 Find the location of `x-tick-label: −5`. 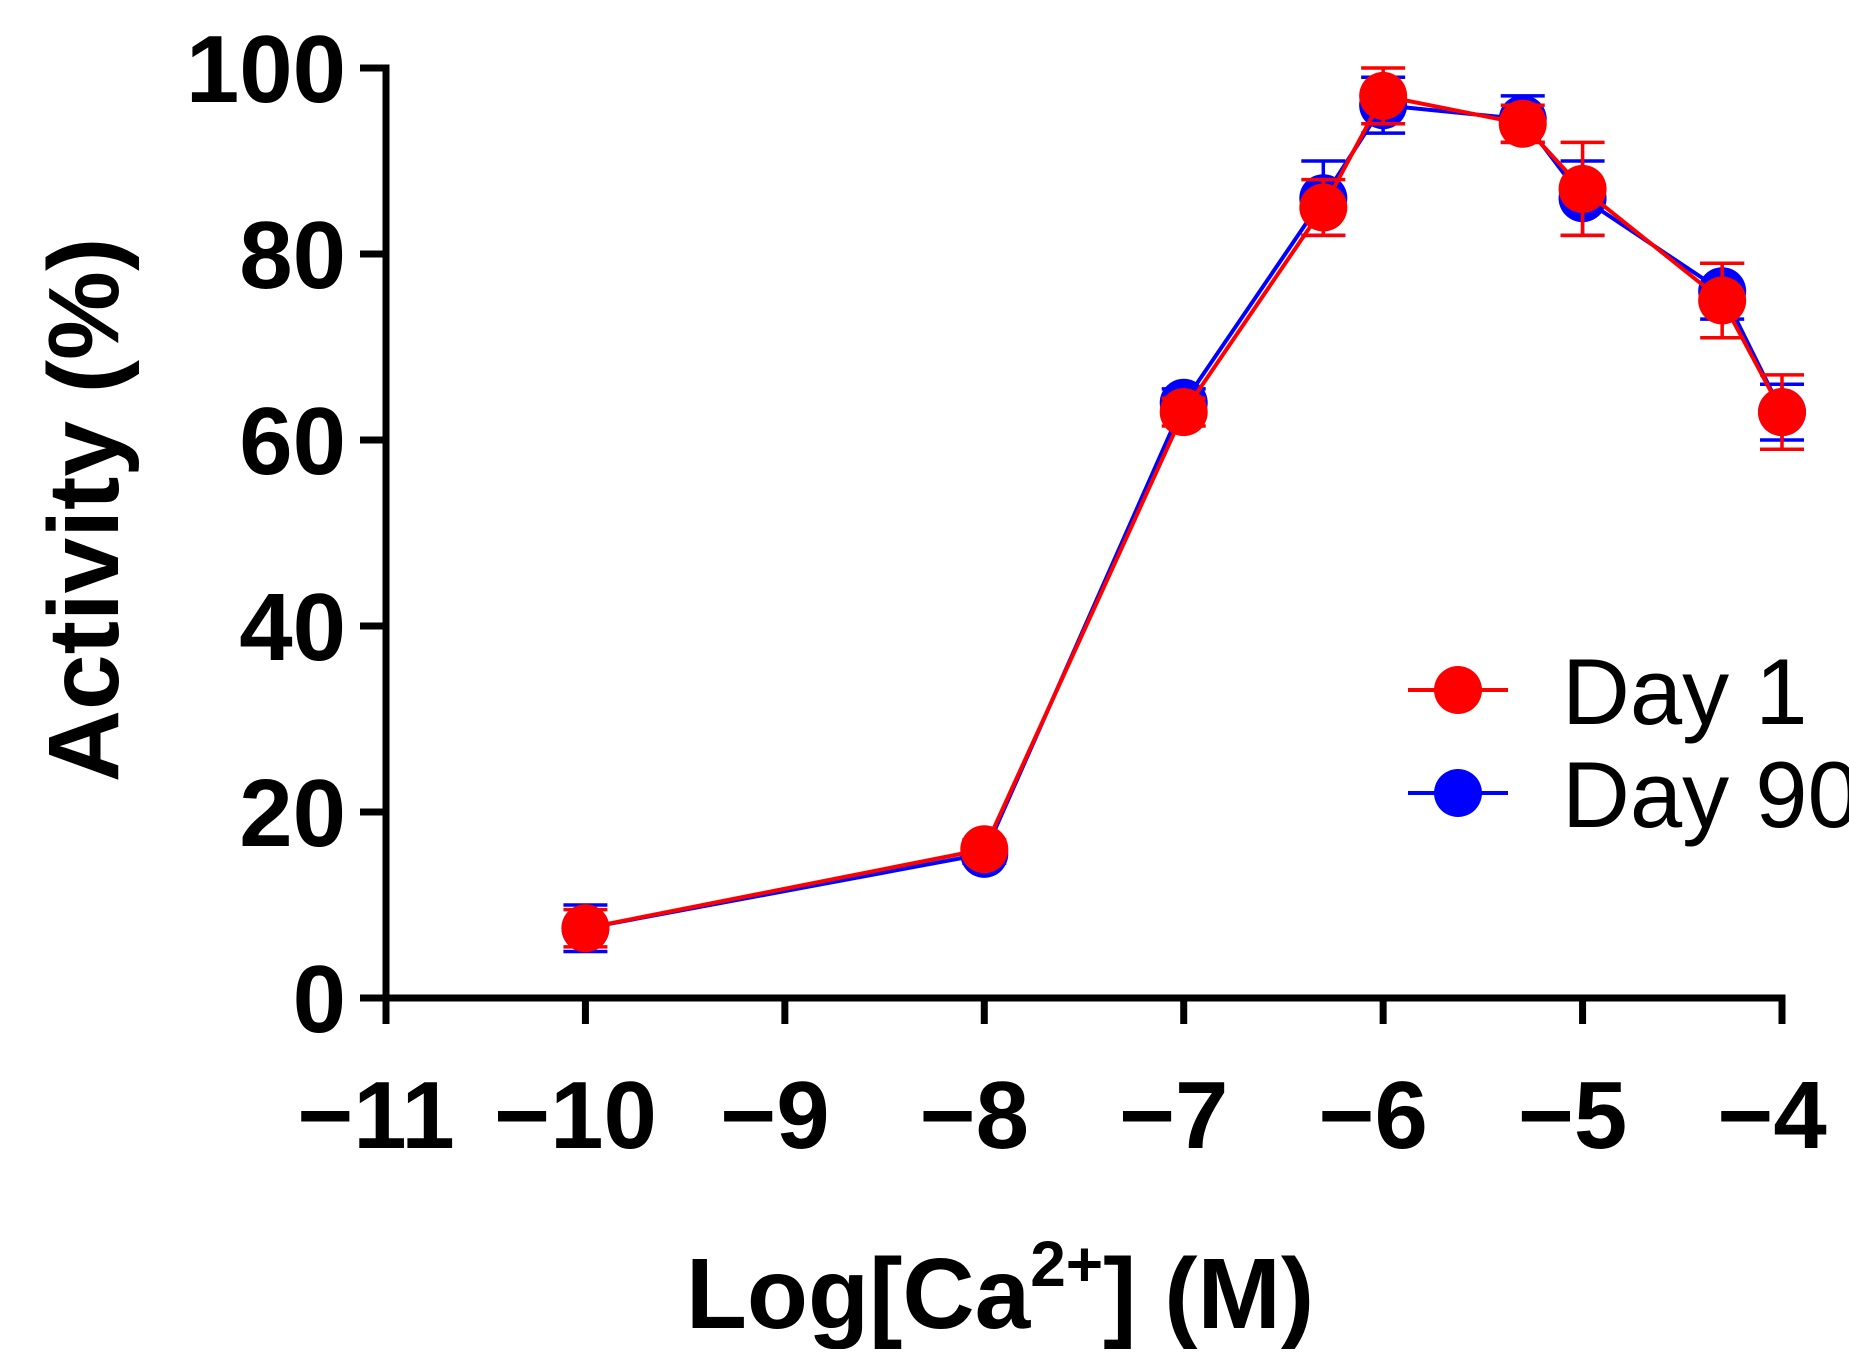

x-tick-label: −5 is located at coordinates (1572, 1115).